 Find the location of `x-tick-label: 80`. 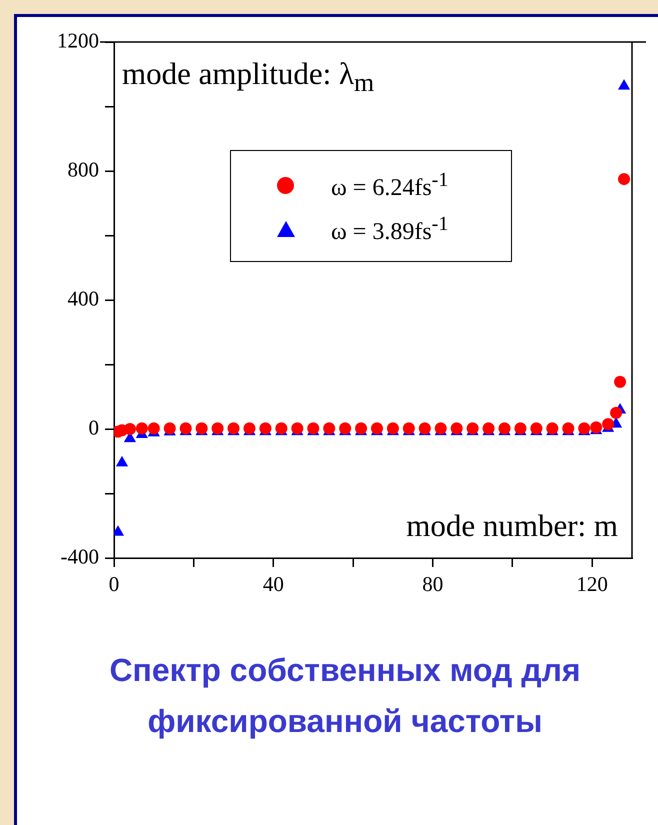

x-tick-label: 80 is located at coordinates (433, 584).